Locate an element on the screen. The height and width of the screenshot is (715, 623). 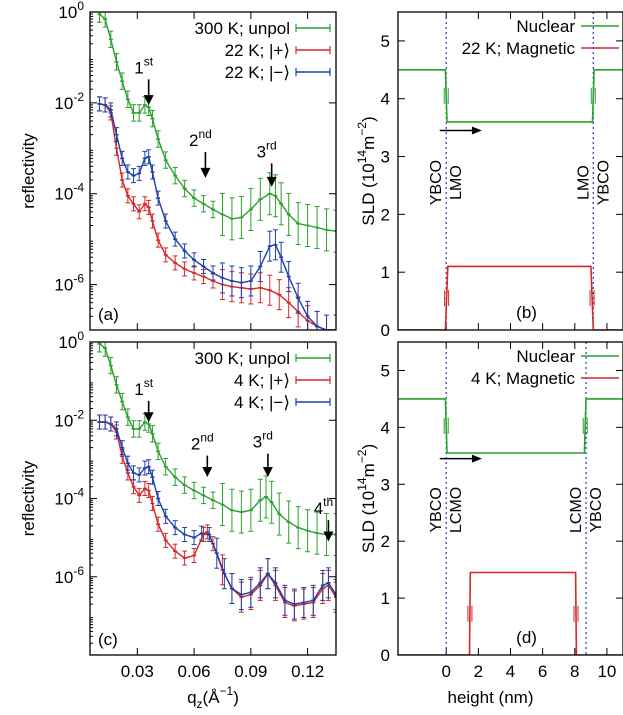
x-tick-label: 10 is located at coordinates (606, 671).